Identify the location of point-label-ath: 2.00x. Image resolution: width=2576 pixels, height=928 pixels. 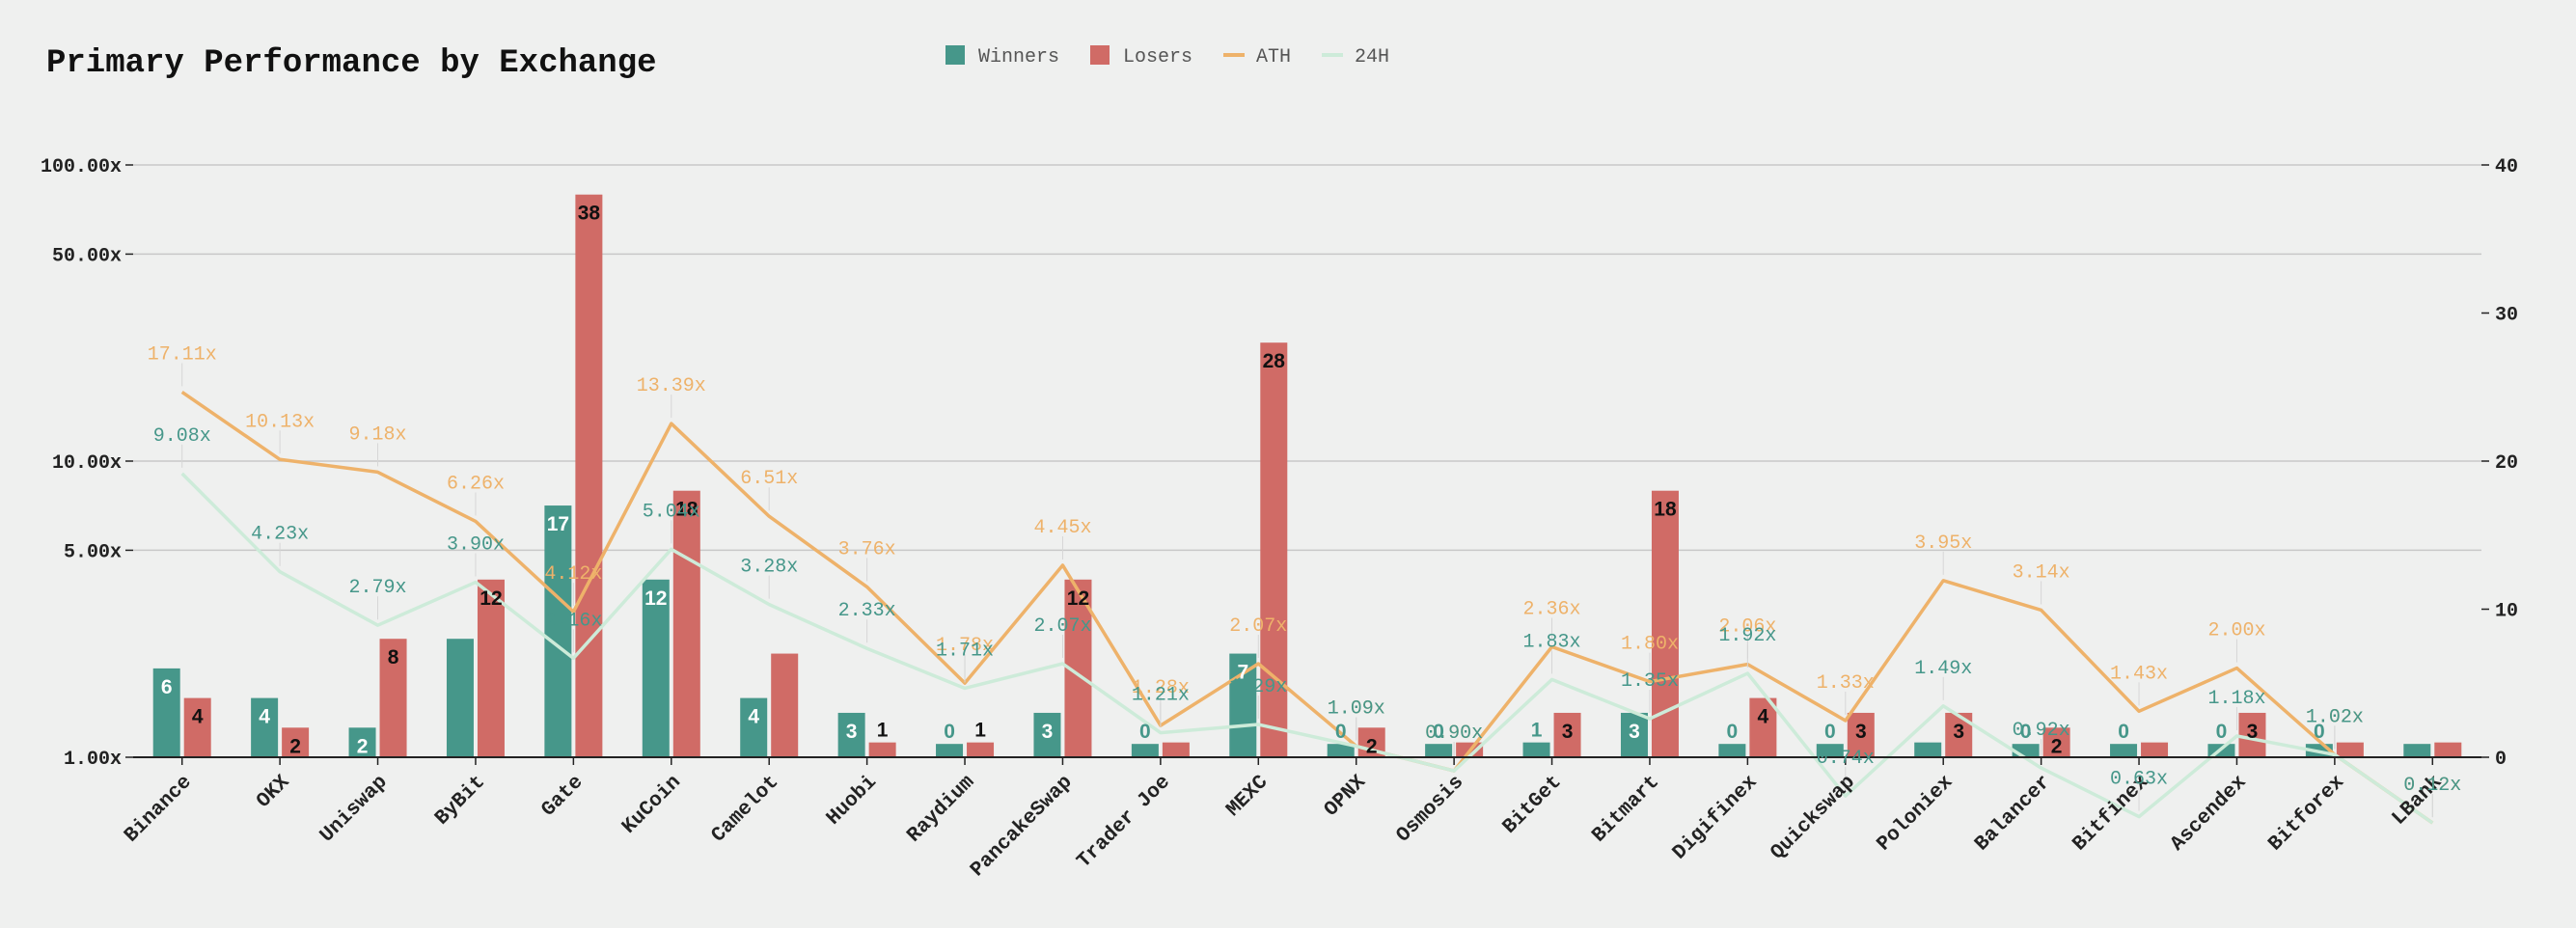
(2236, 631).